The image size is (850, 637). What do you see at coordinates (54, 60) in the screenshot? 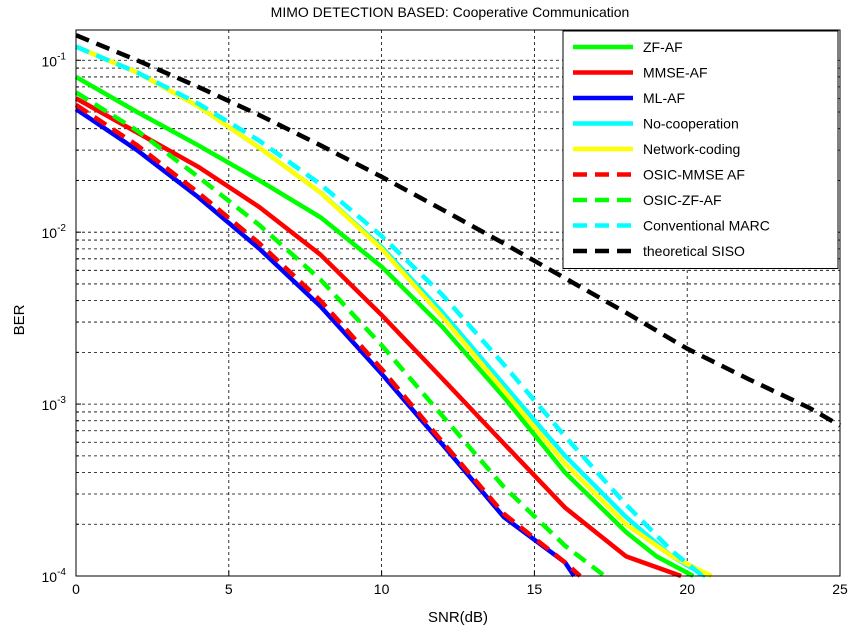
I see `y-tick-label: 10⁻¹` at bounding box center [54, 60].